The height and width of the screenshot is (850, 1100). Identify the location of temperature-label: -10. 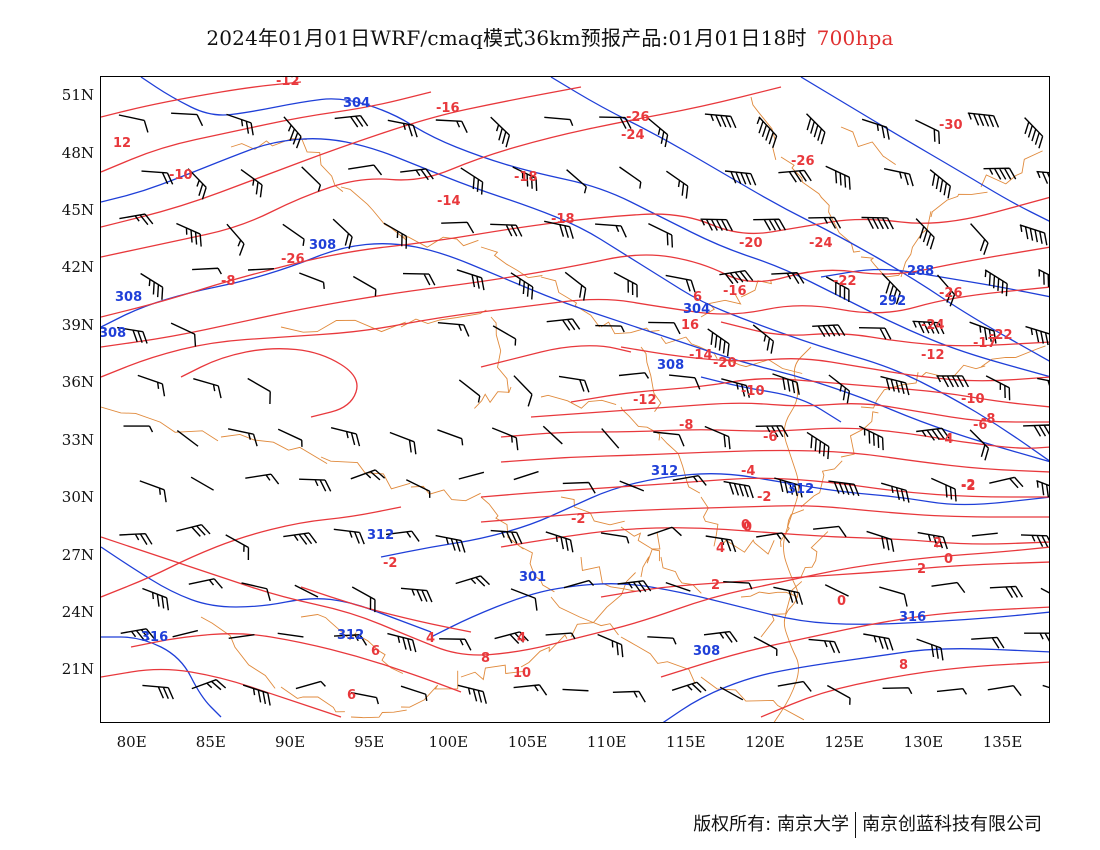
(181, 175).